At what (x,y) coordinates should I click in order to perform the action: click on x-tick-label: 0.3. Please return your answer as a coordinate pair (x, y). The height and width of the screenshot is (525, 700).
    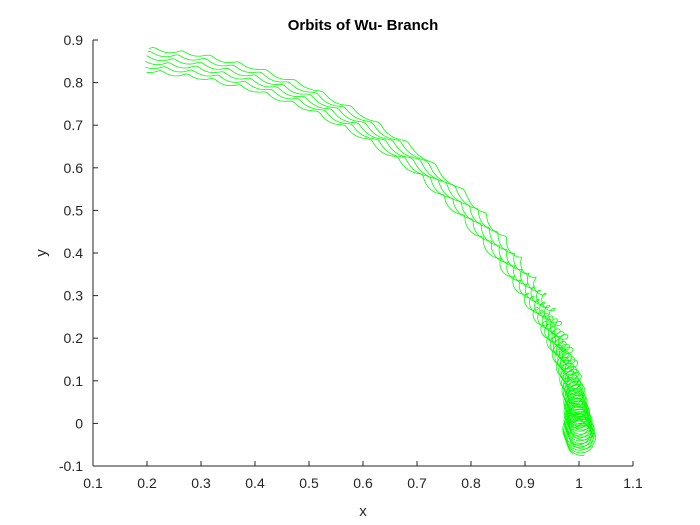
    Looking at the image, I should click on (201, 483).